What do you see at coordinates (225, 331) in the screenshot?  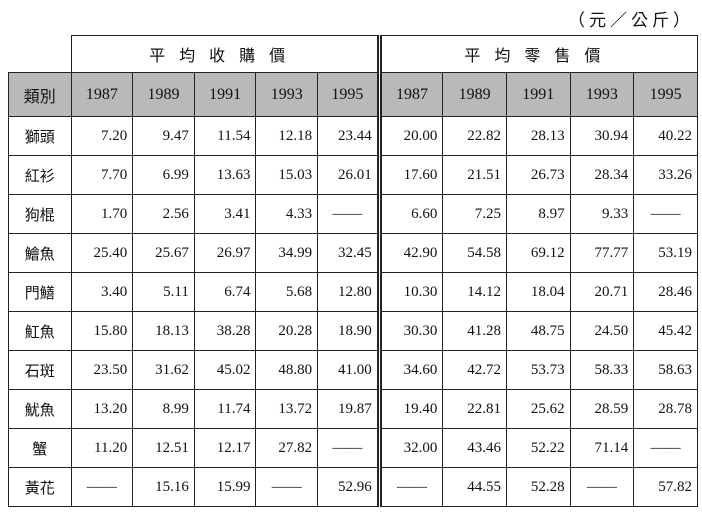 I see `price-cell: 38.28` at bounding box center [225, 331].